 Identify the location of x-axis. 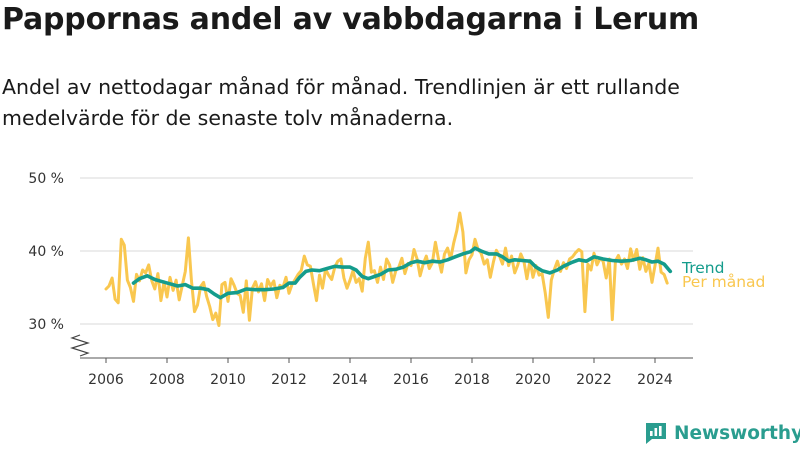
(381, 346).